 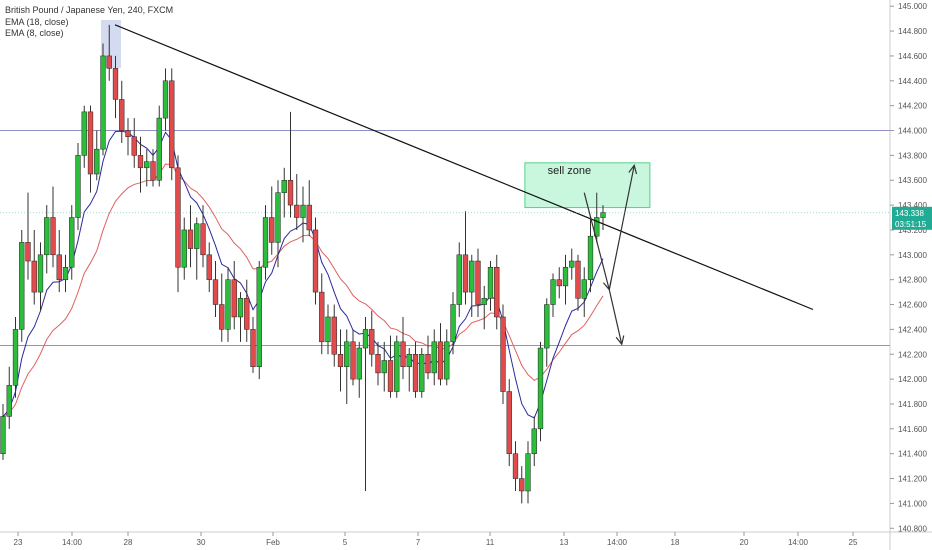 I want to click on y-tick-label: 142.200, so click(x=912, y=354).